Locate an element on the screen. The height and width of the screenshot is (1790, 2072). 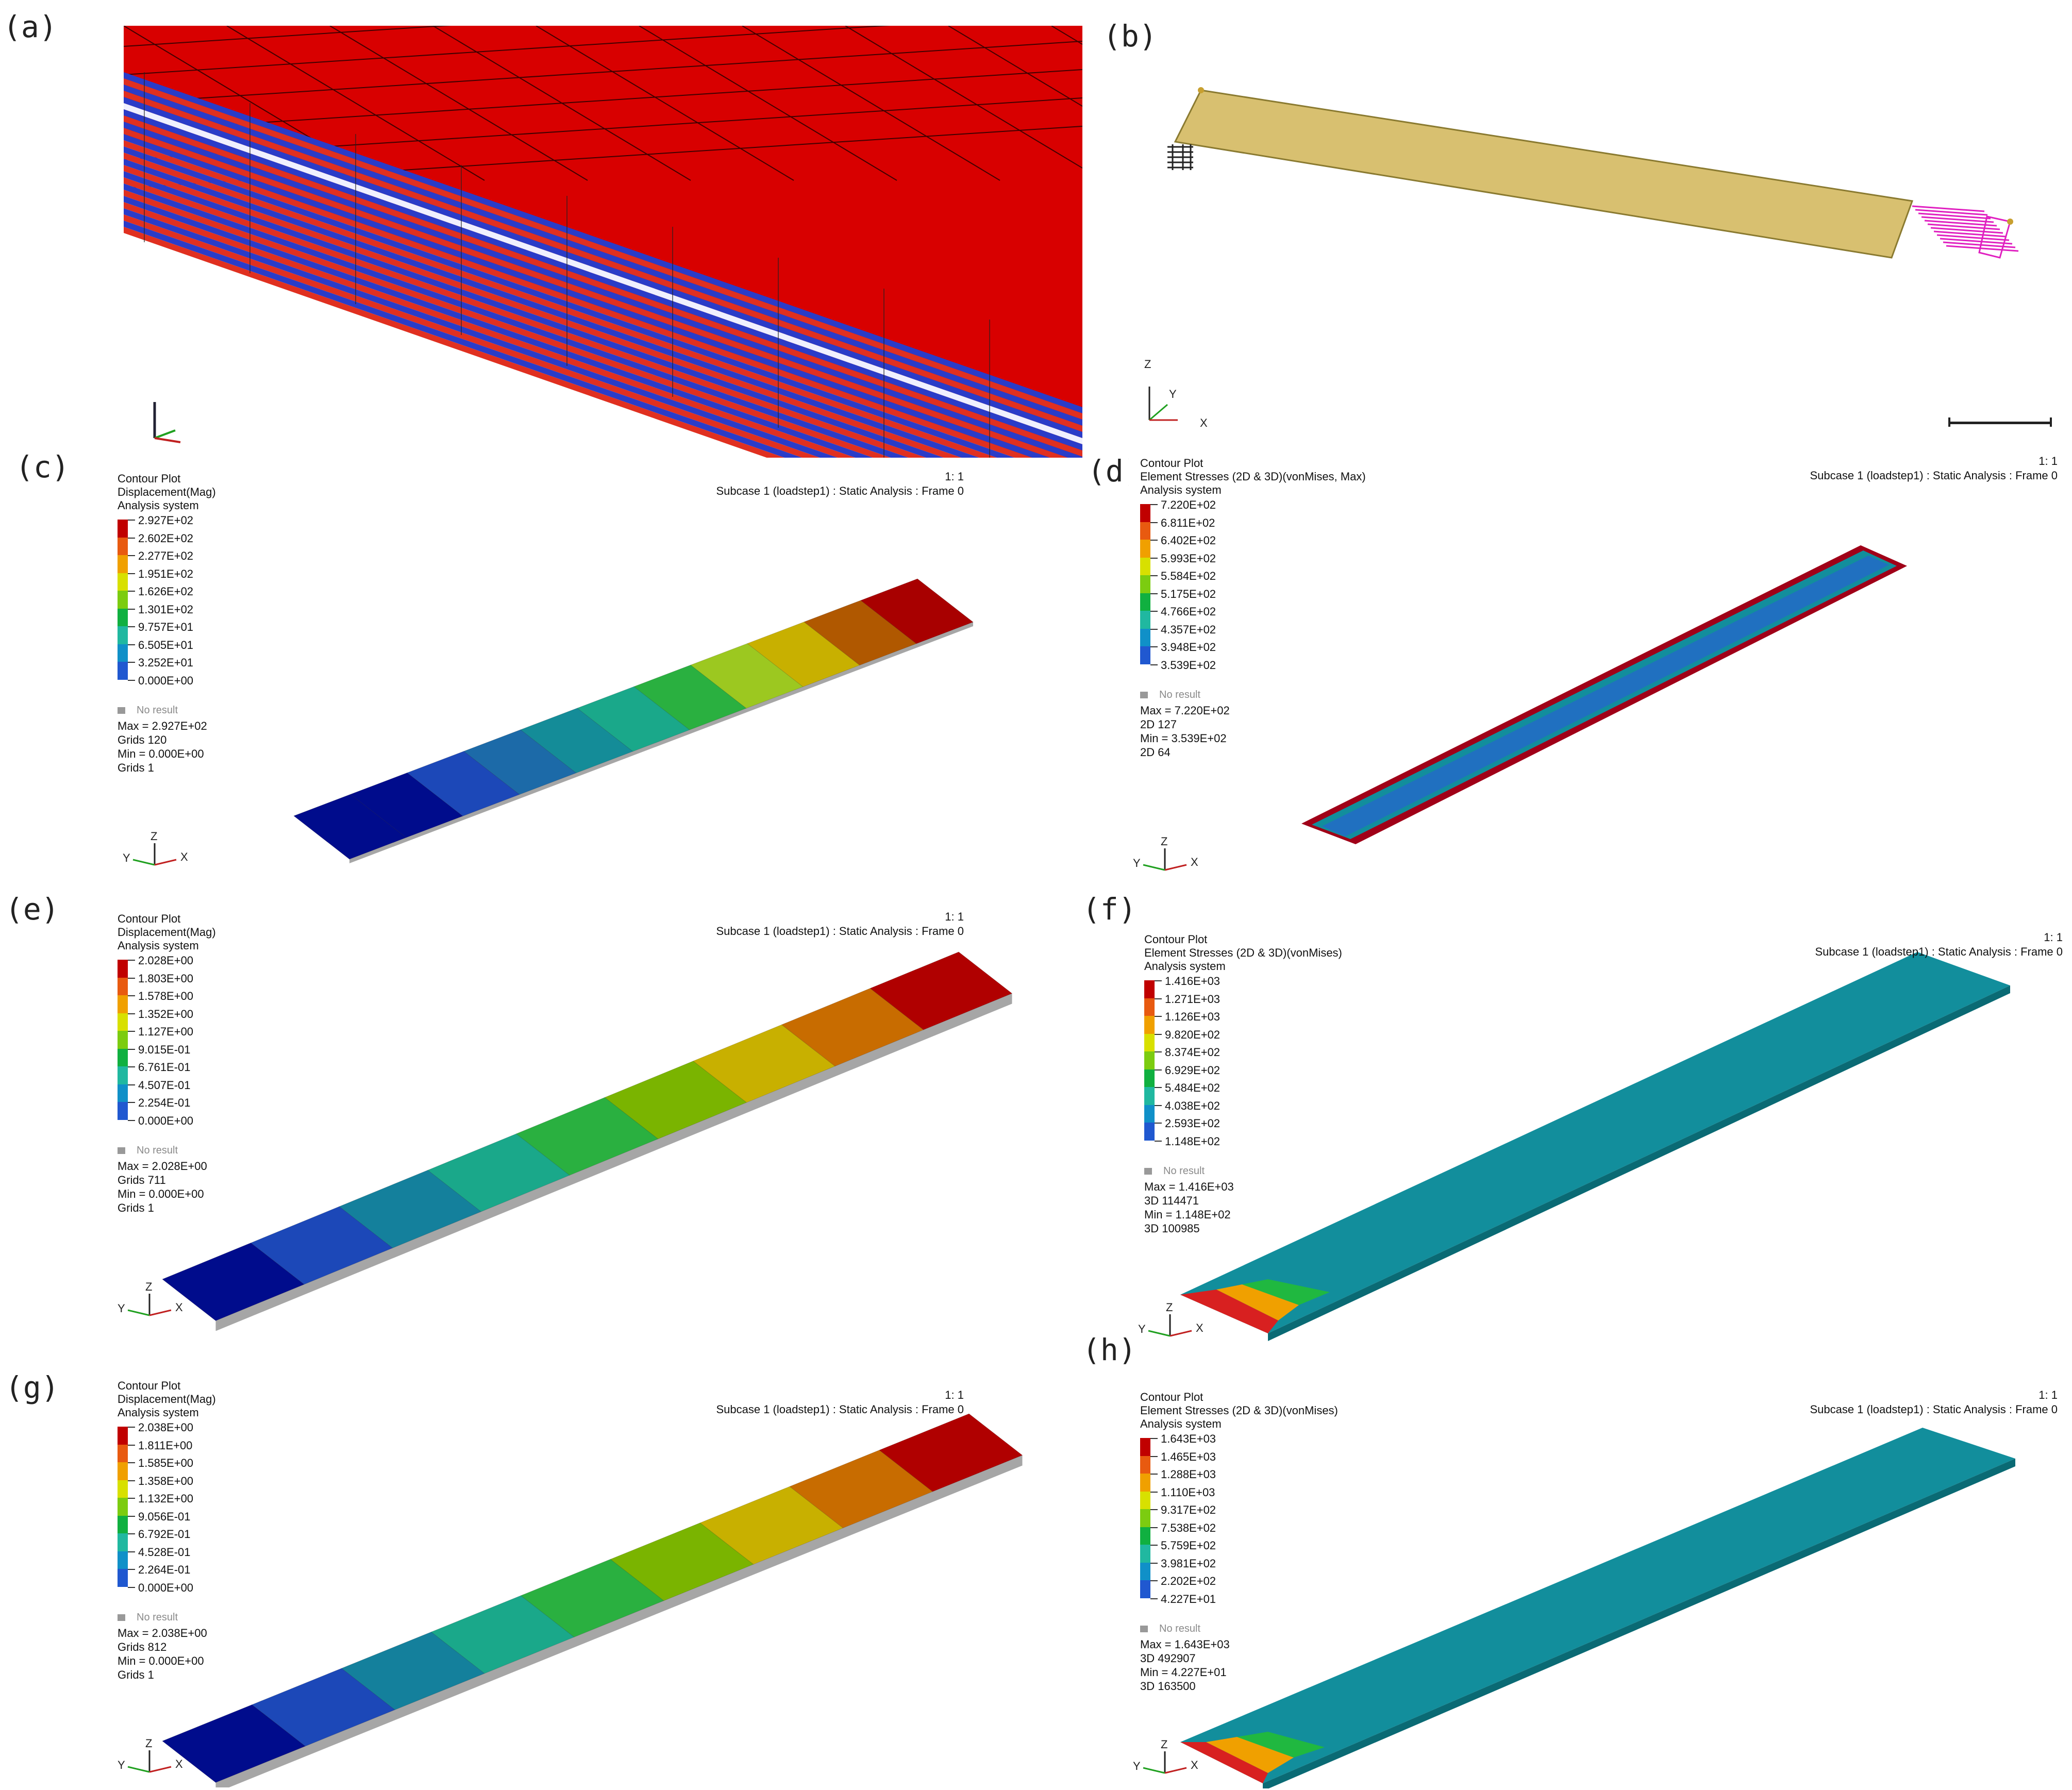
stats-line: Grids 120 is located at coordinates (142, 740).